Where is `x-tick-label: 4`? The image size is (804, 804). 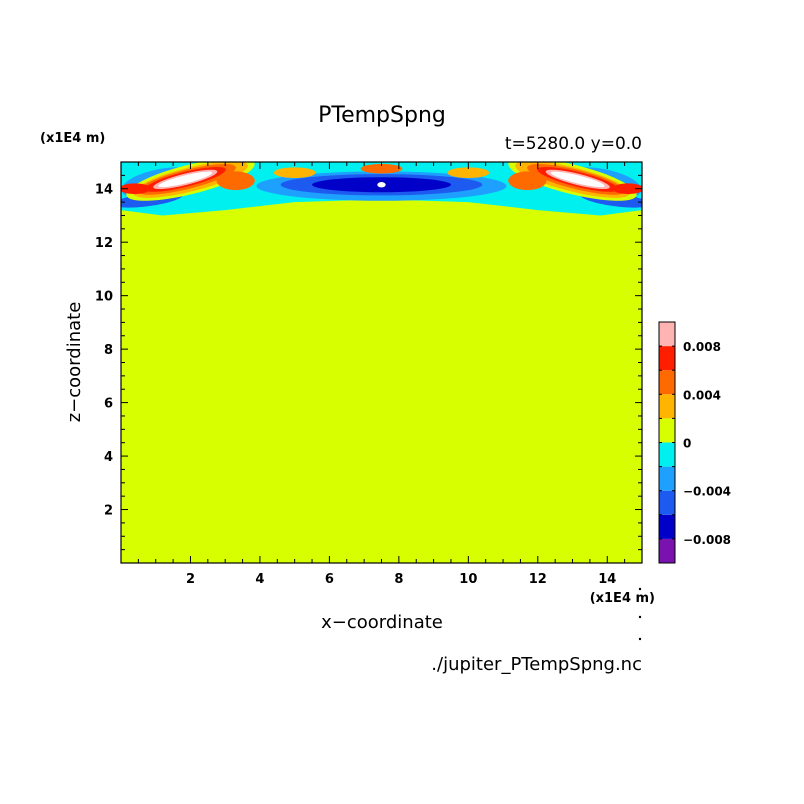 x-tick-label: 4 is located at coordinates (259, 579).